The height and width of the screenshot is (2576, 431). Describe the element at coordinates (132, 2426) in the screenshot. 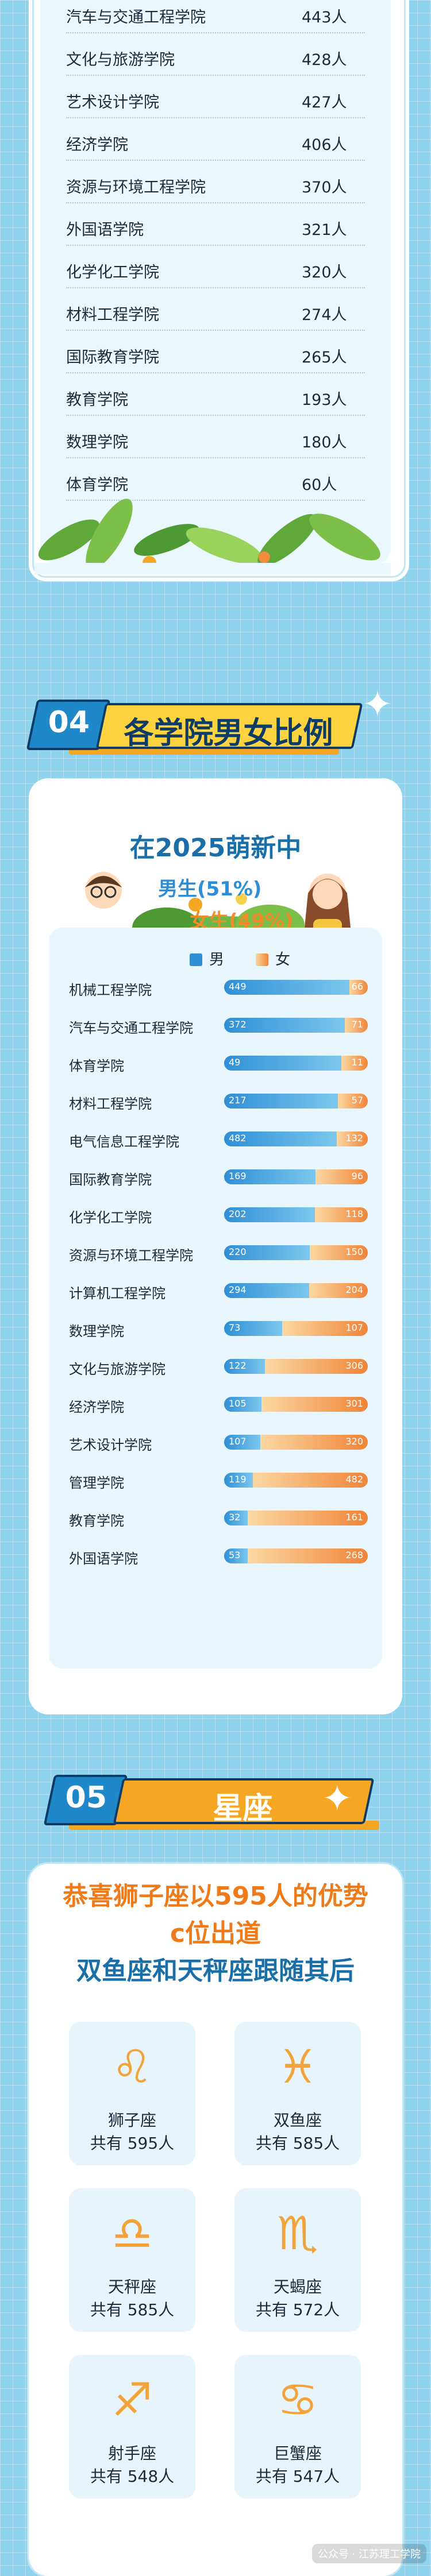

I see `zodiac-tile: ♐ 射手座 共有 548人` at that location.